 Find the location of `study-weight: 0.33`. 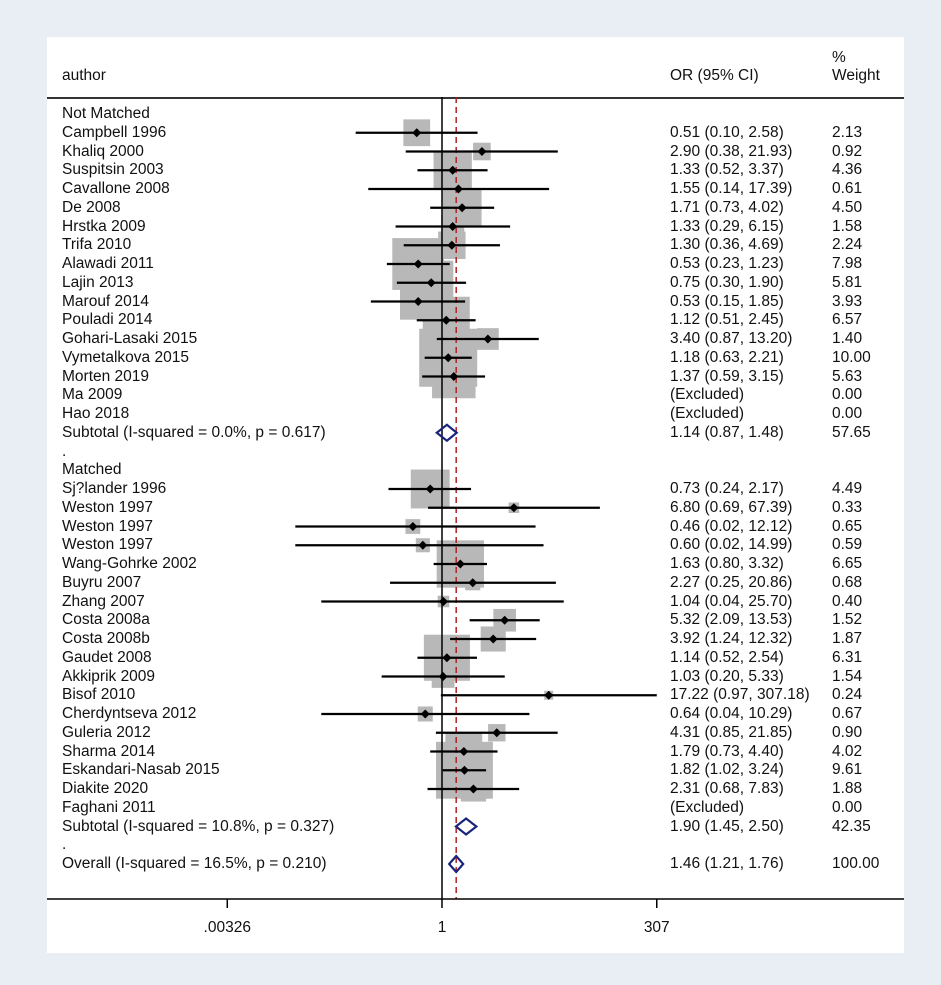

study-weight: 0.33 is located at coordinates (847, 507).